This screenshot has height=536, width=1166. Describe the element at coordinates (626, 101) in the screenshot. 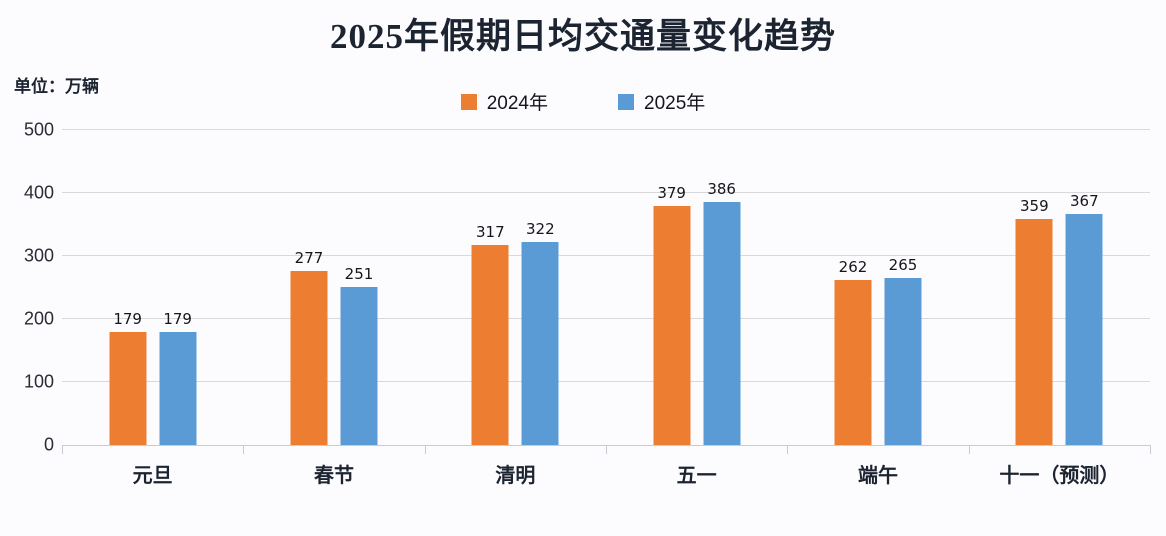

I see `legend-swatch-2025年` at that location.